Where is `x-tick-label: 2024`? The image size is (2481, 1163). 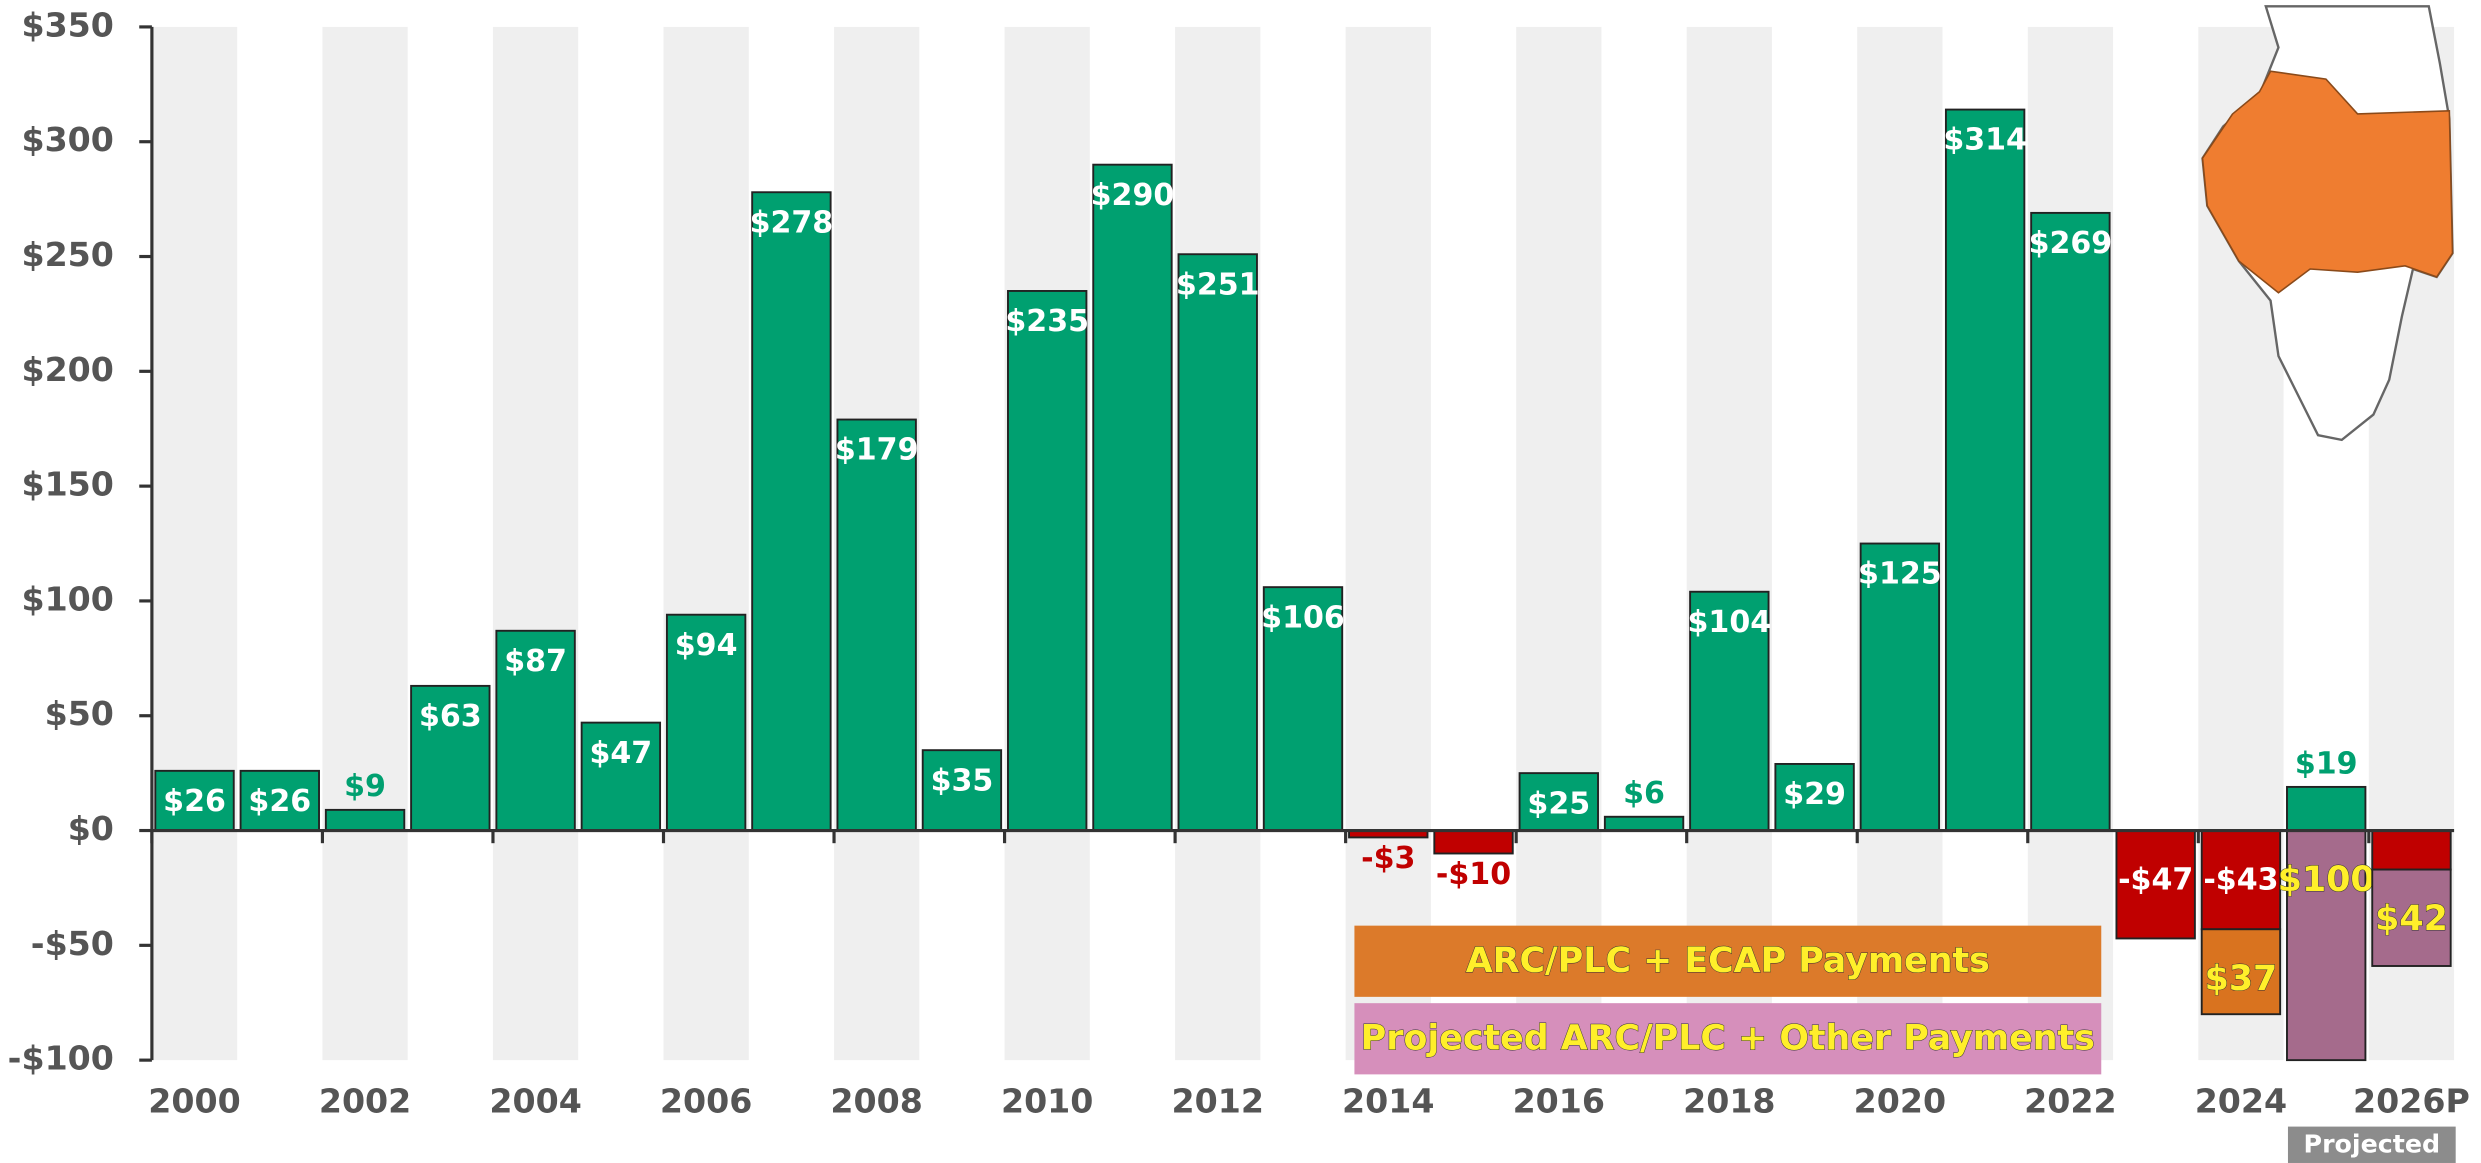 x-tick-label: 2024 is located at coordinates (2241, 1100).